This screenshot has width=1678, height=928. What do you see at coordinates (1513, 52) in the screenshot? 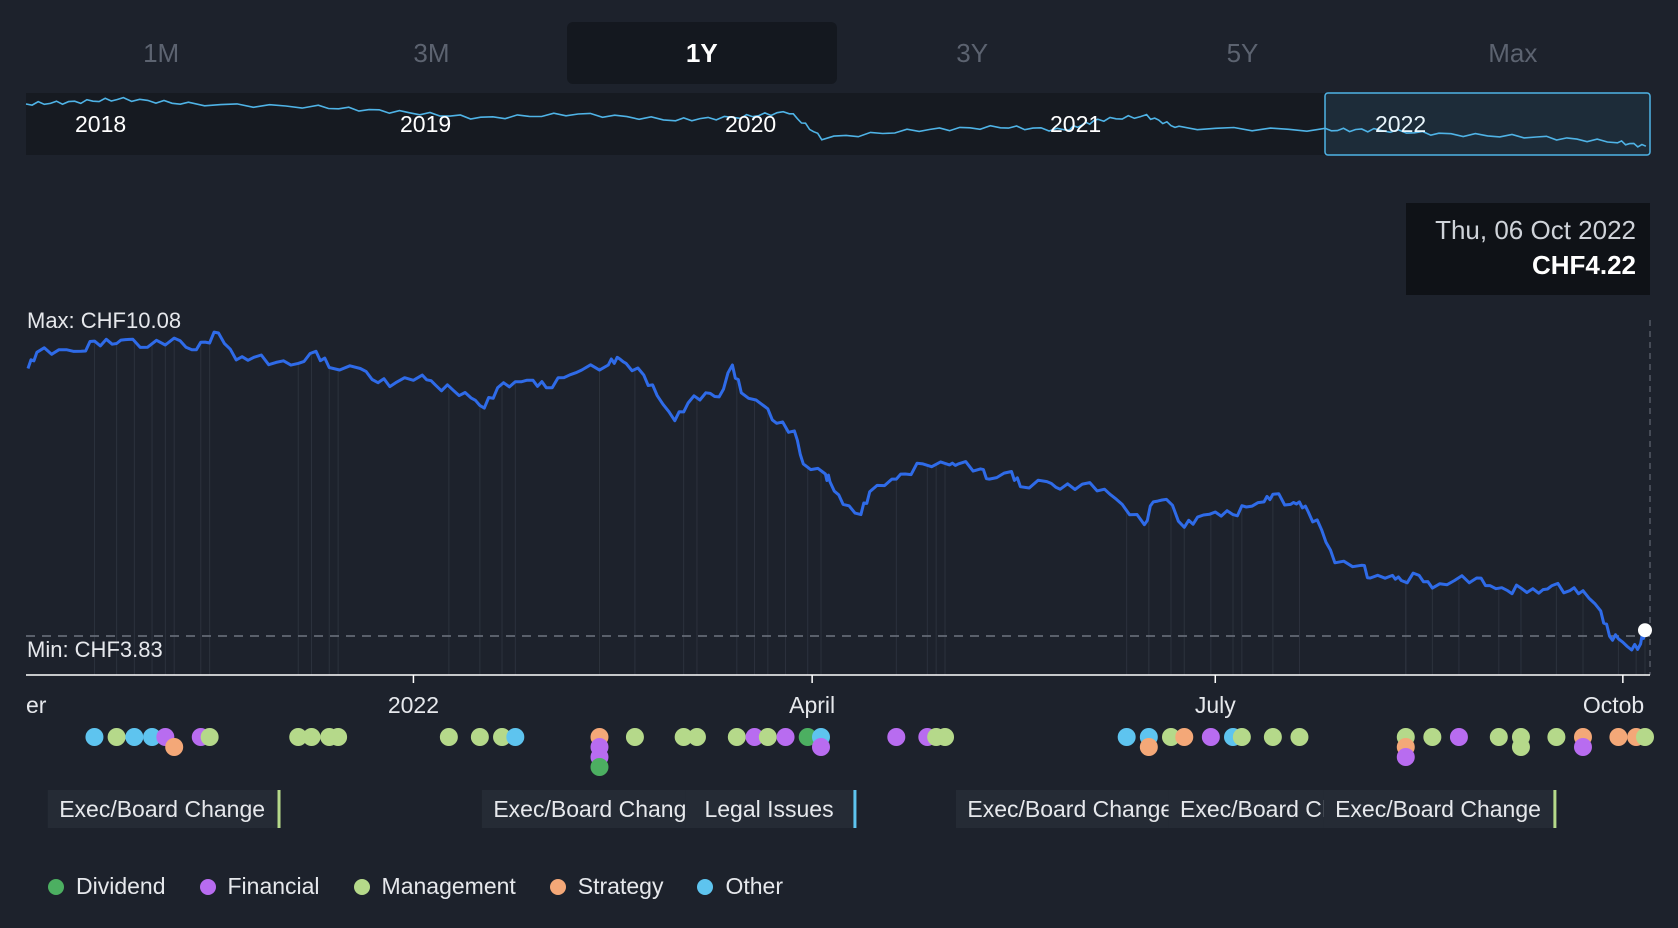
I see `range-tab-max: Max` at bounding box center [1513, 52].